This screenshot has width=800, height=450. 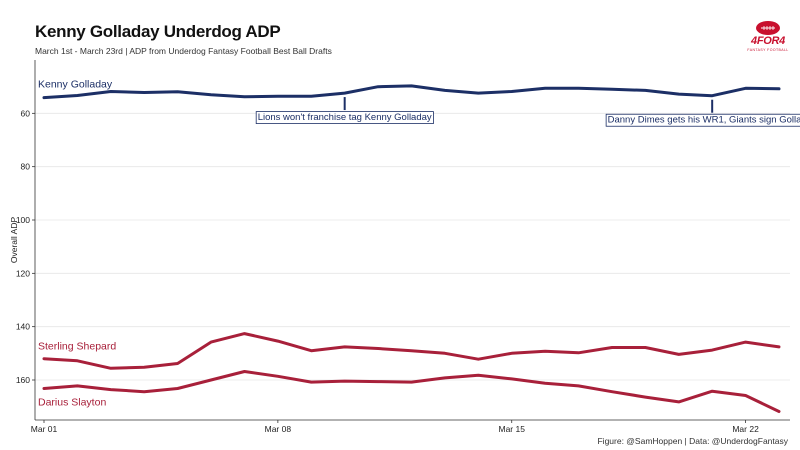 What do you see at coordinates (26, 113) in the screenshot?
I see `y-tick-label: 60` at bounding box center [26, 113].